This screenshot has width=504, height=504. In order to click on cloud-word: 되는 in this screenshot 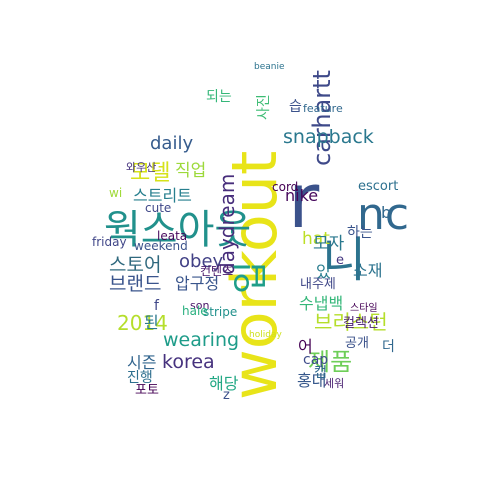, I will do `click(219, 97)`.